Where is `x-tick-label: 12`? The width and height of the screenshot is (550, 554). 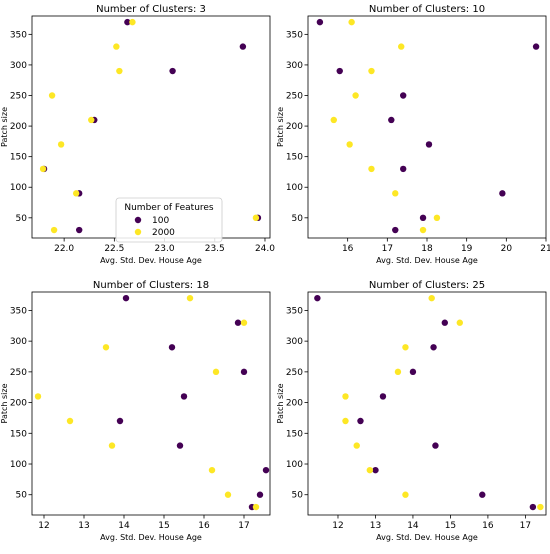 x-tick-label: 12 is located at coordinates (337, 526).